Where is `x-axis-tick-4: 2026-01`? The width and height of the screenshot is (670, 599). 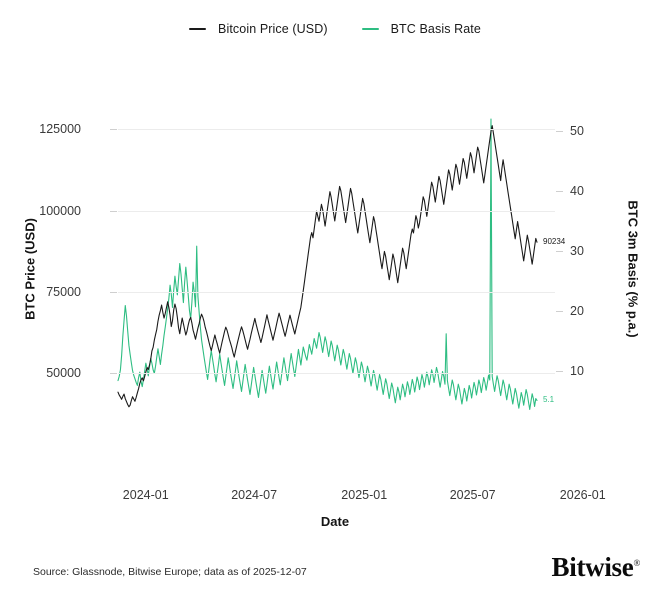 x-axis-tick-4: 2026-01 is located at coordinates (582, 495).